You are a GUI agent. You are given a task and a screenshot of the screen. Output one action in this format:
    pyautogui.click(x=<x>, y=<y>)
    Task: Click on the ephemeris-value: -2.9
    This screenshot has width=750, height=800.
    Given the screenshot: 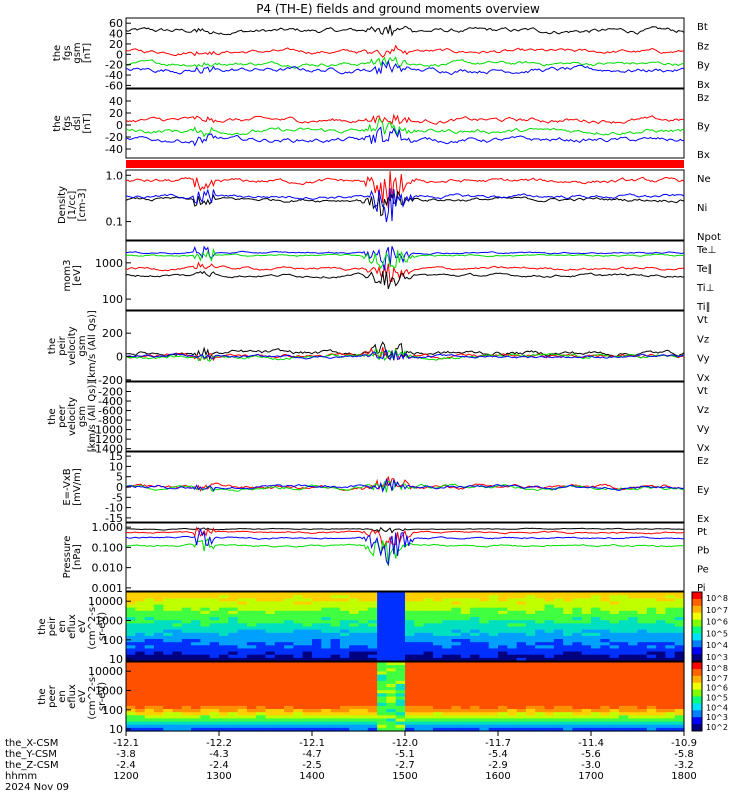 What is the action you would take?
    pyautogui.click(x=498, y=765)
    